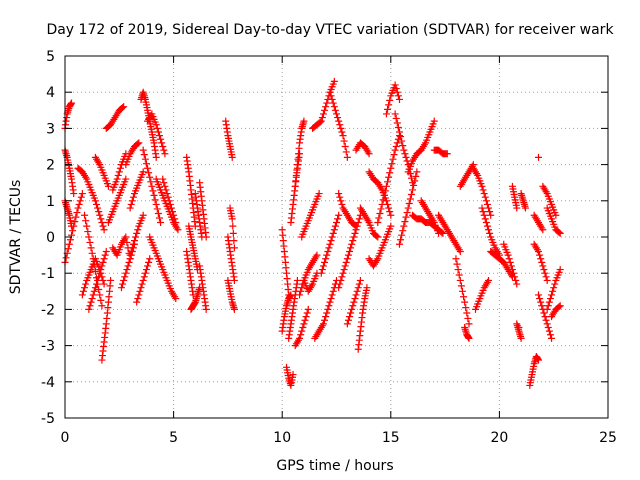 This screenshot has width=640, height=480. What do you see at coordinates (48, 274) in the screenshot?
I see `y-tick-label: -1` at bounding box center [48, 274].